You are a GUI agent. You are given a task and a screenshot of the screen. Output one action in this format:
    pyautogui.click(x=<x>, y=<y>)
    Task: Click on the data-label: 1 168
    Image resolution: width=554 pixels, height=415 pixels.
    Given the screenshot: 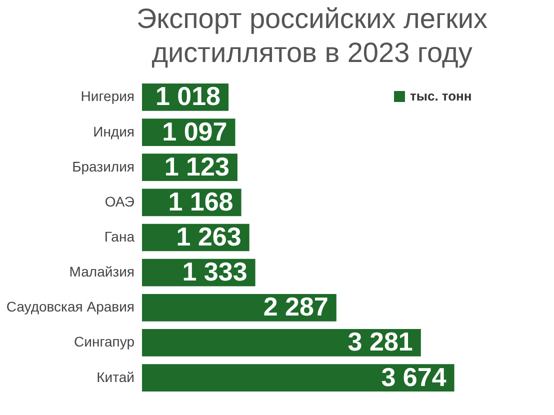 What is the action you would take?
    pyautogui.click(x=201, y=201)
    